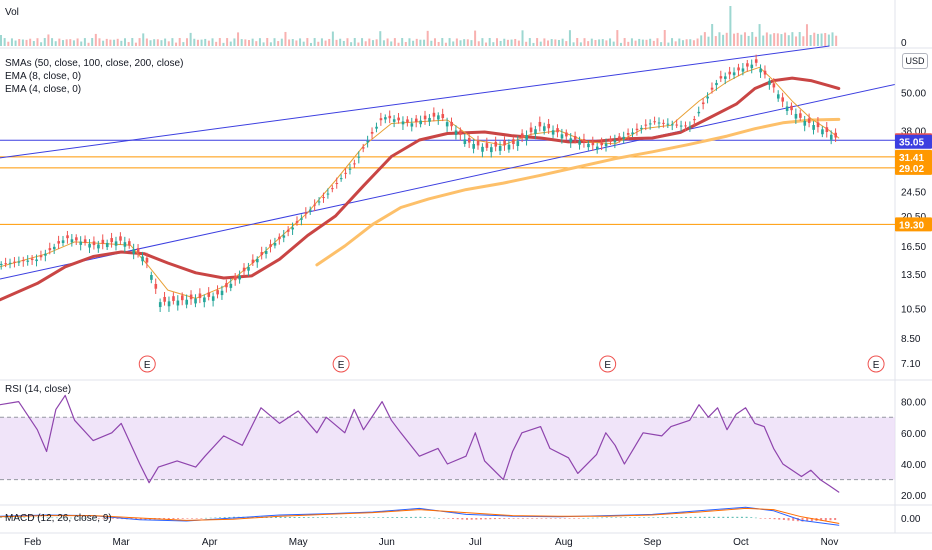  I want to click on volume-axis-label: 0, so click(904, 43).